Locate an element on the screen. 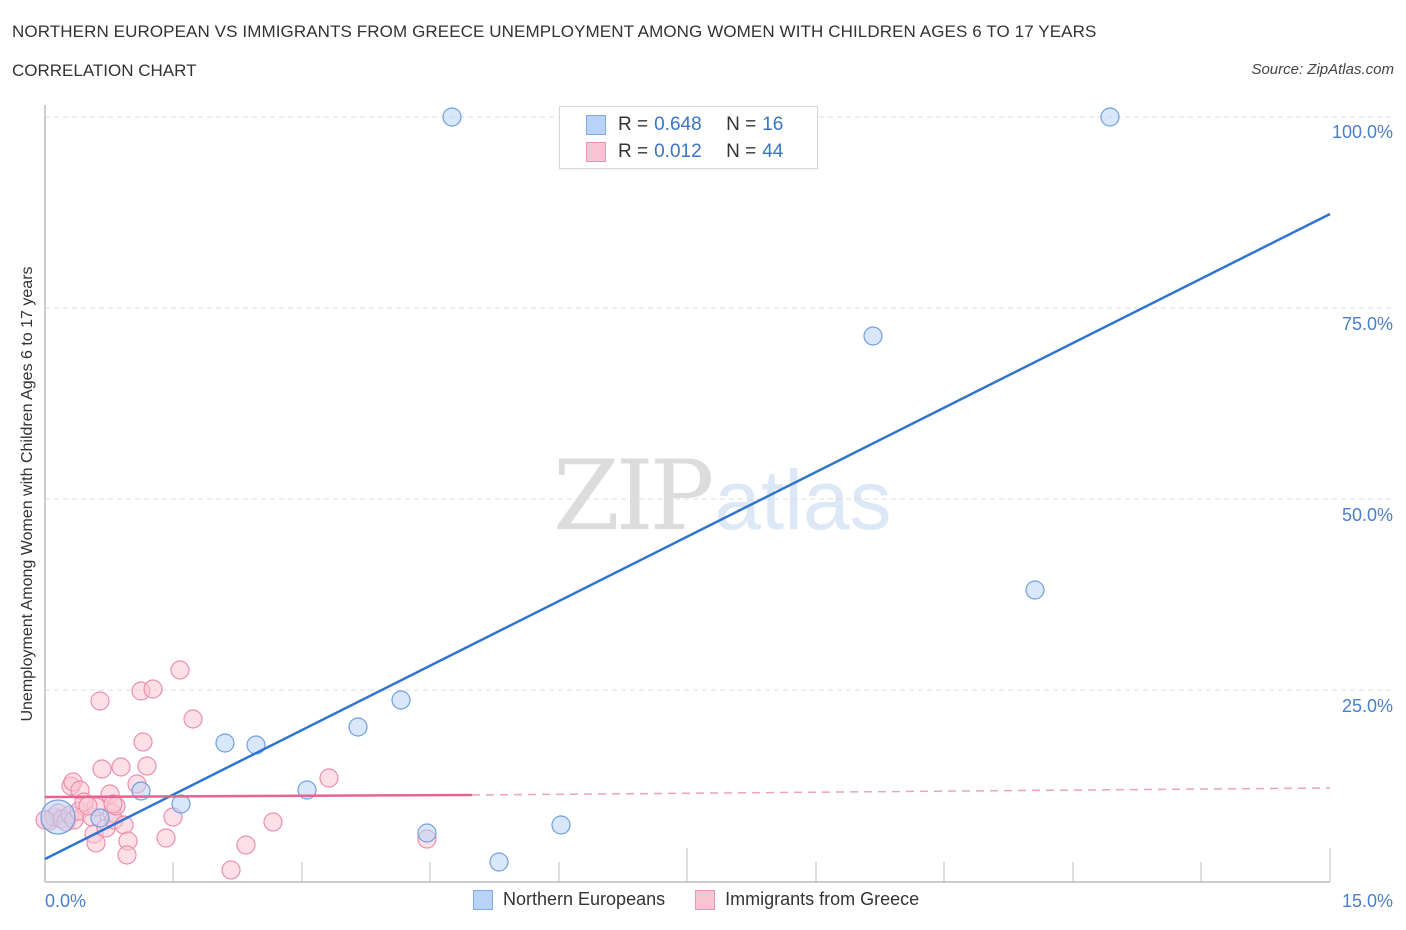  y-tick-100: 100.0% is located at coordinates (1362, 132).